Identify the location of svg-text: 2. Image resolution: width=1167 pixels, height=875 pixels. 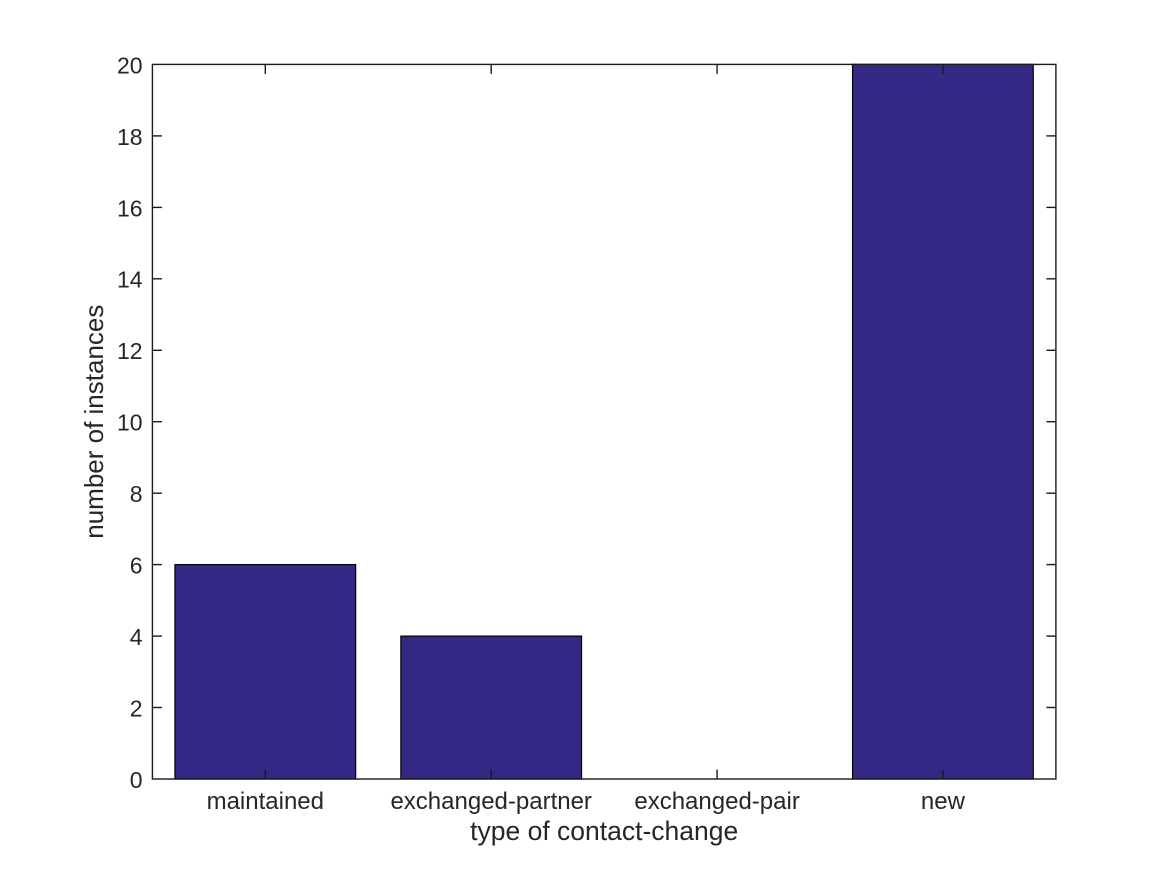
(136, 708).